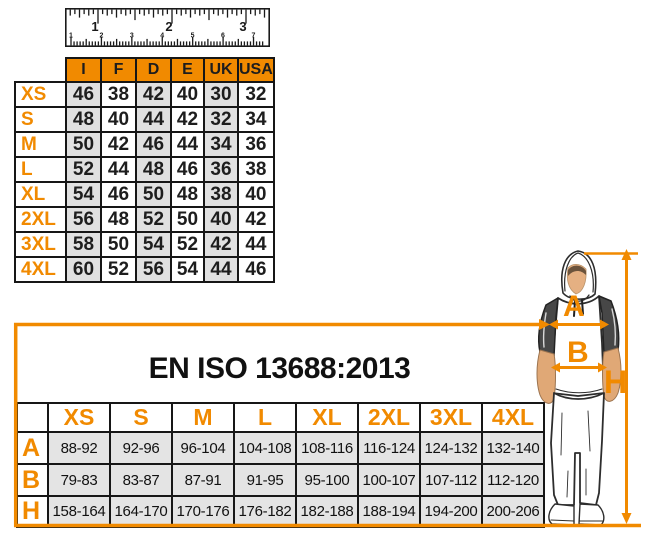  Describe the element at coordinates (71, 36) in the screenshot. I see `ruler-cm-label: 1` at that location.